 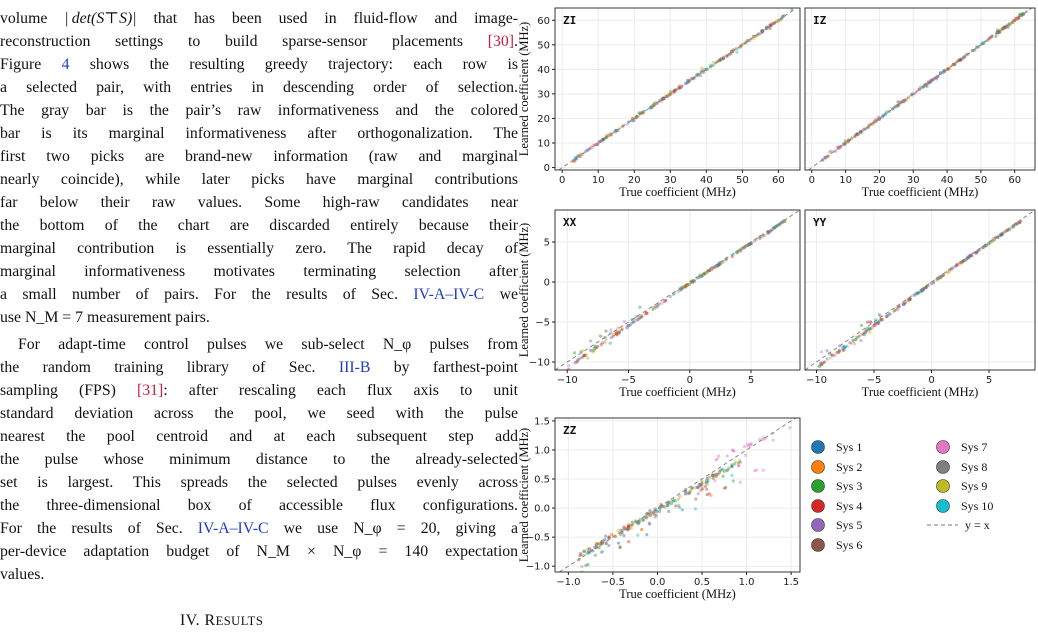 I want to click on citation-link: [30], so click(x=501, y=41).